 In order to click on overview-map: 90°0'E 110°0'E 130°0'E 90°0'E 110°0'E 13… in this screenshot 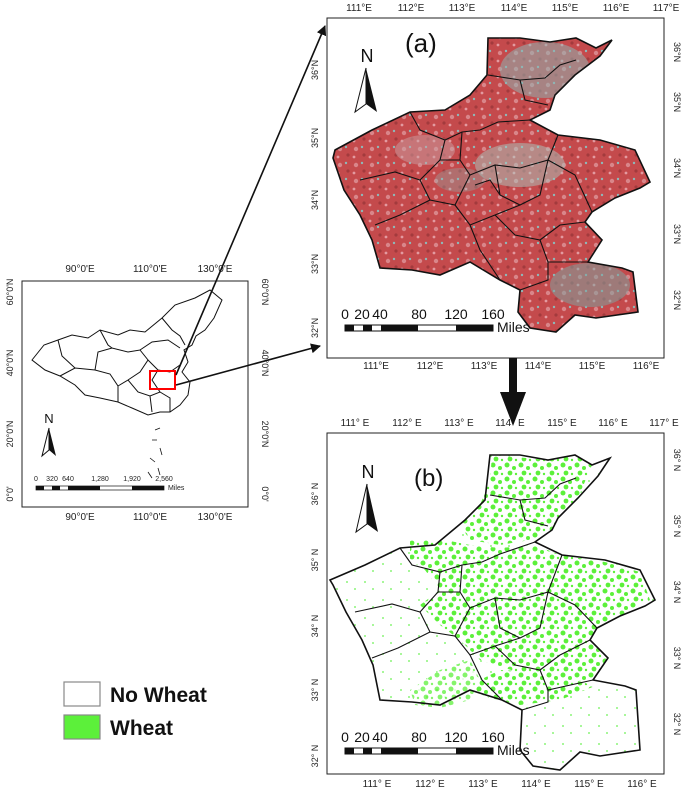, I will do `click(137, 393)`.